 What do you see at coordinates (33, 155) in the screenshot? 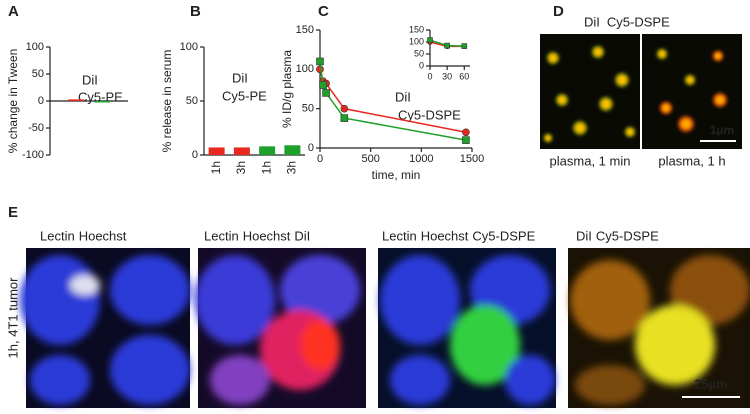
I see `y-tick-label: -100` at bounding box center [33, 155].